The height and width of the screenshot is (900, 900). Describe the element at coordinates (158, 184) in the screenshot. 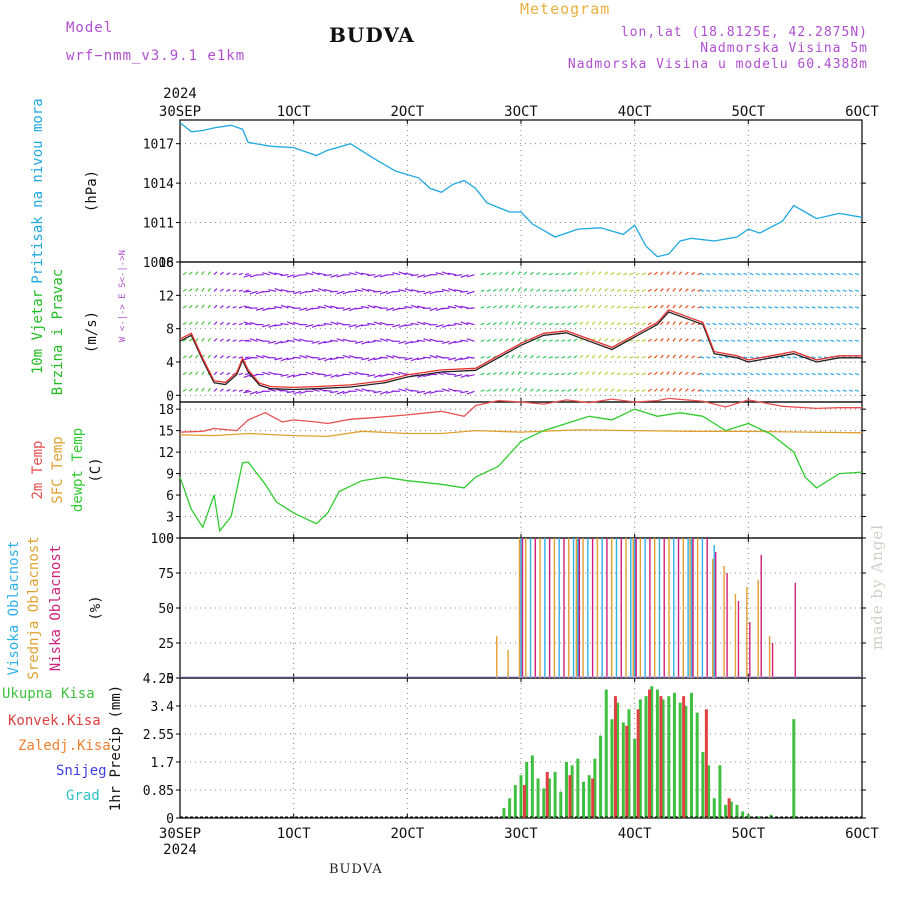

I see `y-tick-label: 1014` at that location.